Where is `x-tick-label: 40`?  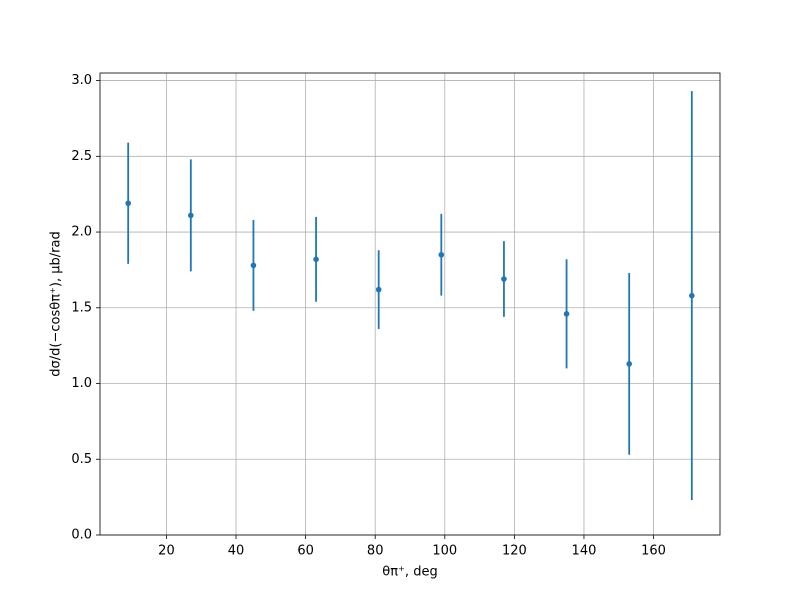
x-tick-label: 40 is located at coordinates (236, 551).